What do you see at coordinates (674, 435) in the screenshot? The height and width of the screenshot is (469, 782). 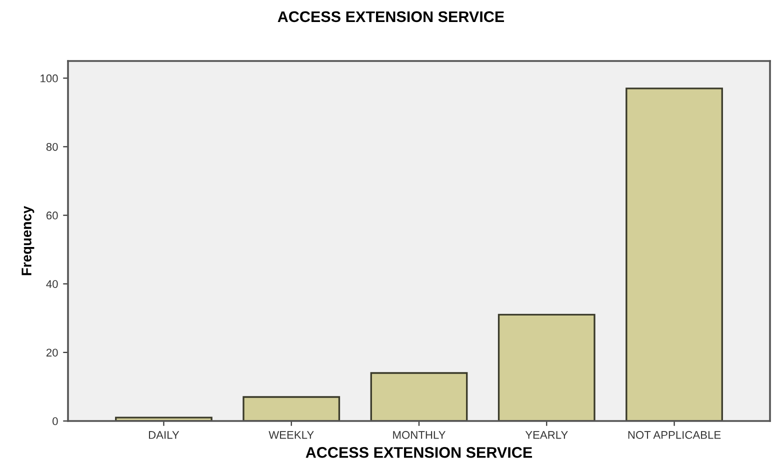 I see `x-tick-label: NOT APPLICABLE` at bounding box center [674, 435].